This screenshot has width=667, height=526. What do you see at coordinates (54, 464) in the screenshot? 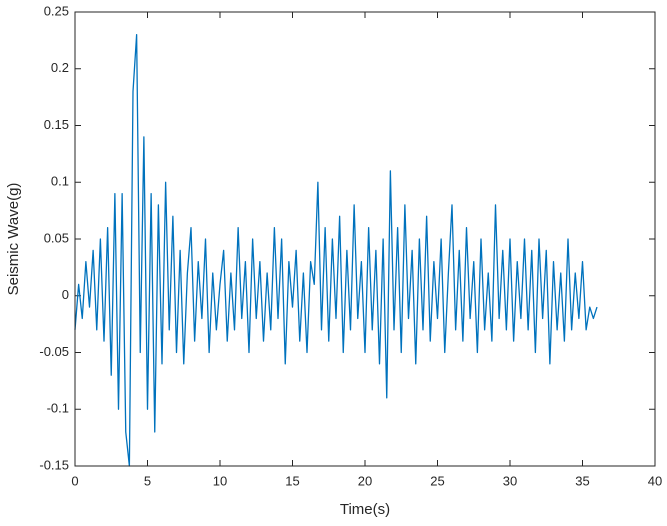
I see `y-tick-label: -0.15` at bounding box center [54, 464].